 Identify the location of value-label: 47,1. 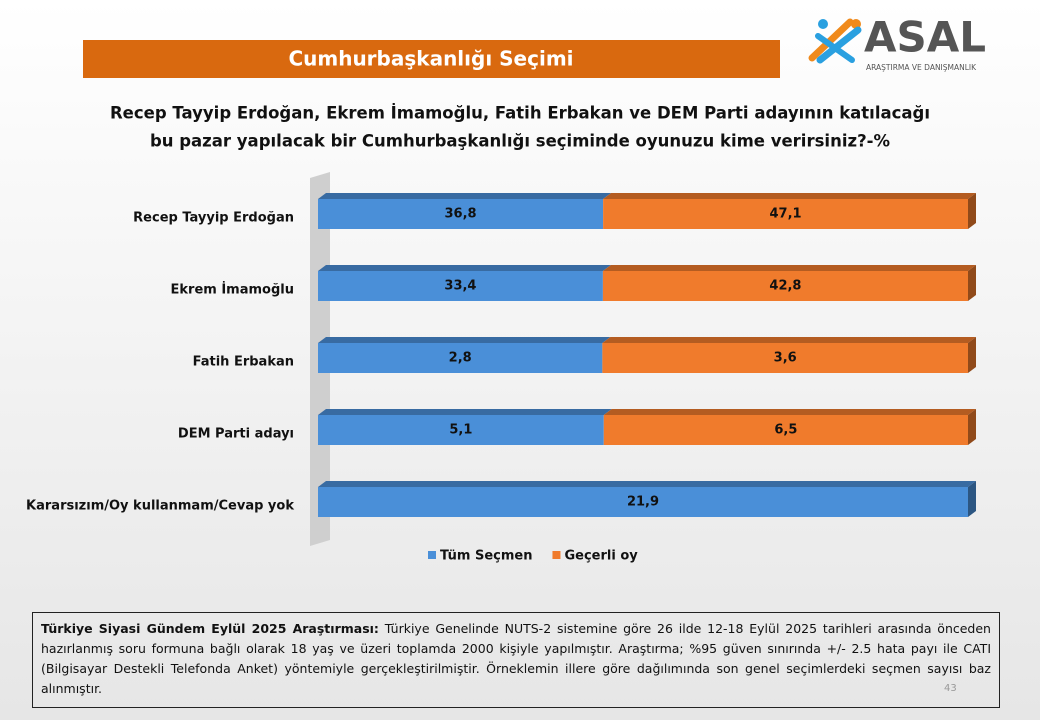
(786, 214).